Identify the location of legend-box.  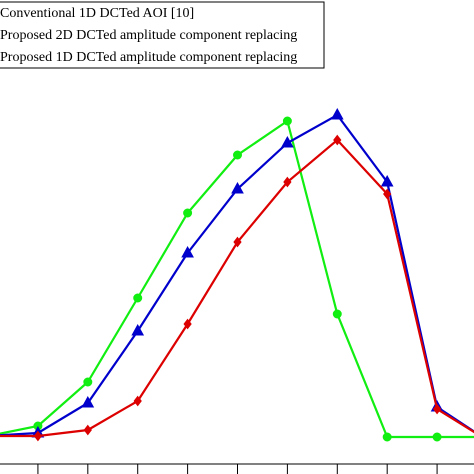
(162, 35).